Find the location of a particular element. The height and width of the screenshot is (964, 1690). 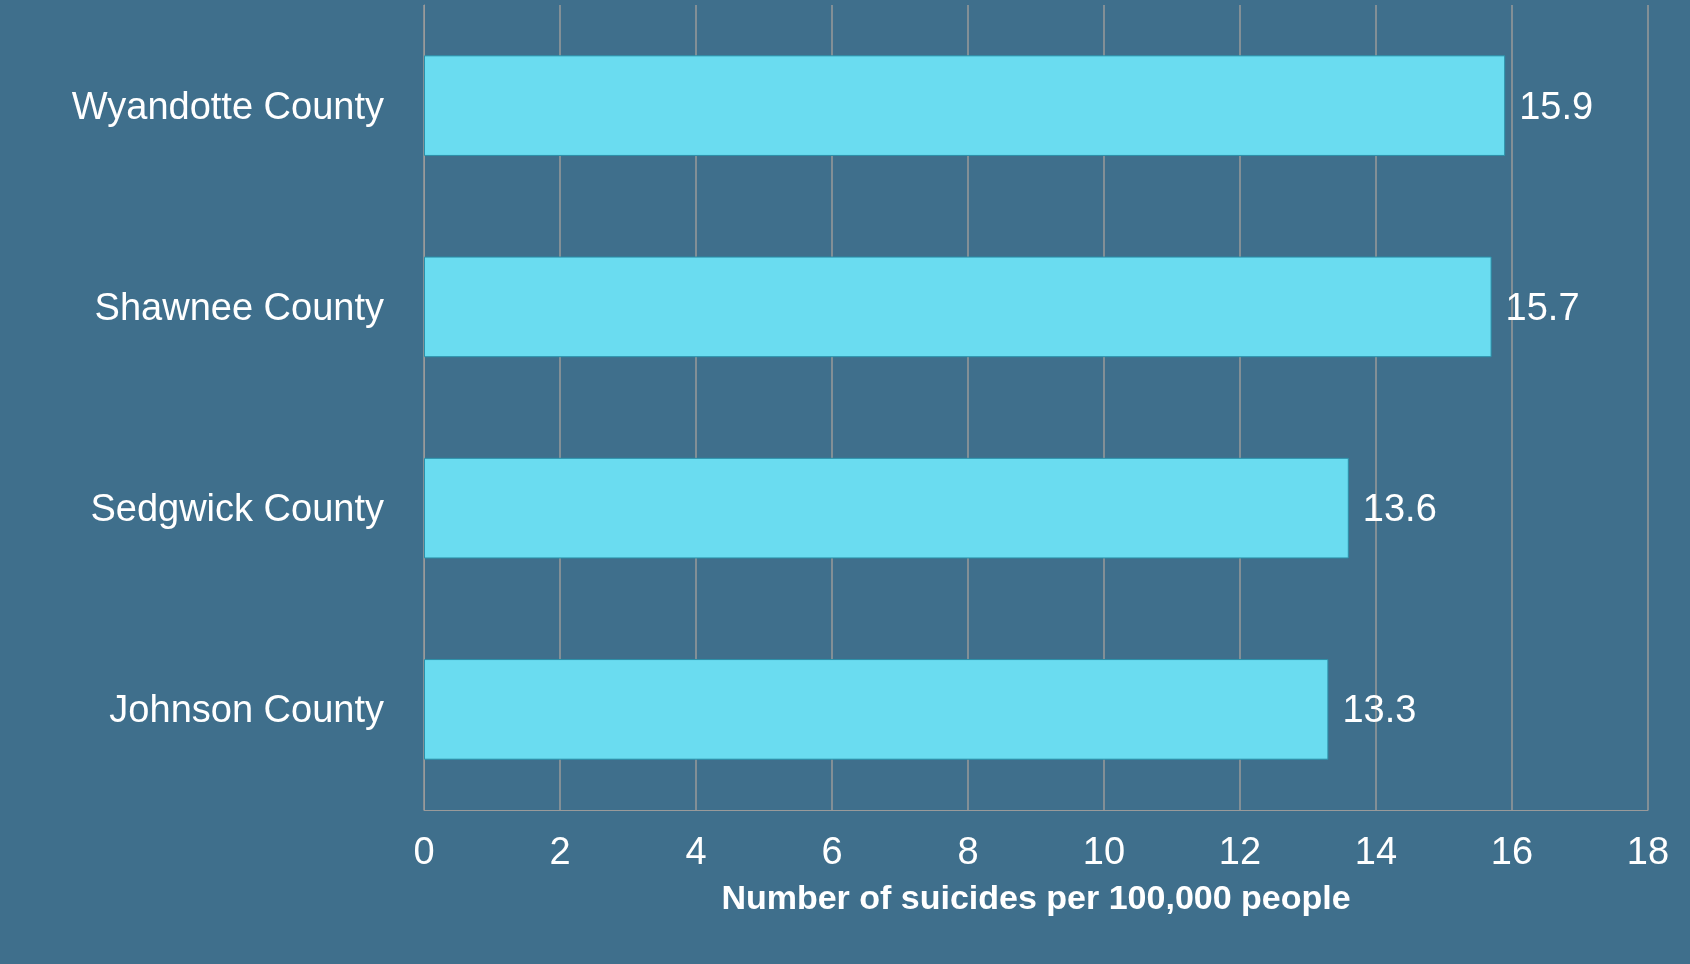

x-tick-label: 14 is located at coordinates (1376, 851).